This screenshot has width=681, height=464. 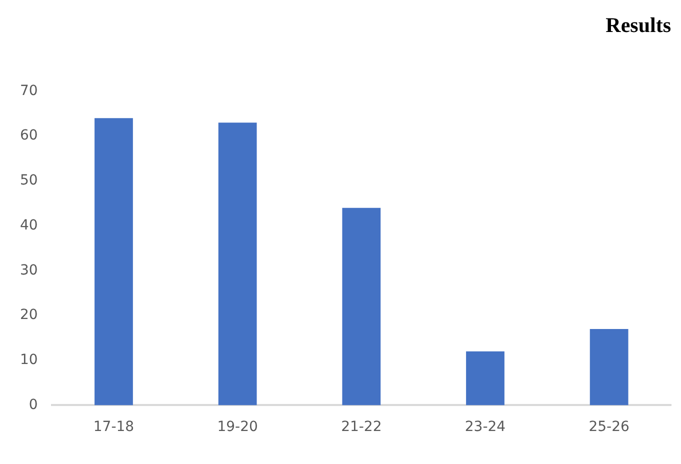 I want to click on y-tick-label: 10, so click(x=29, y=360).